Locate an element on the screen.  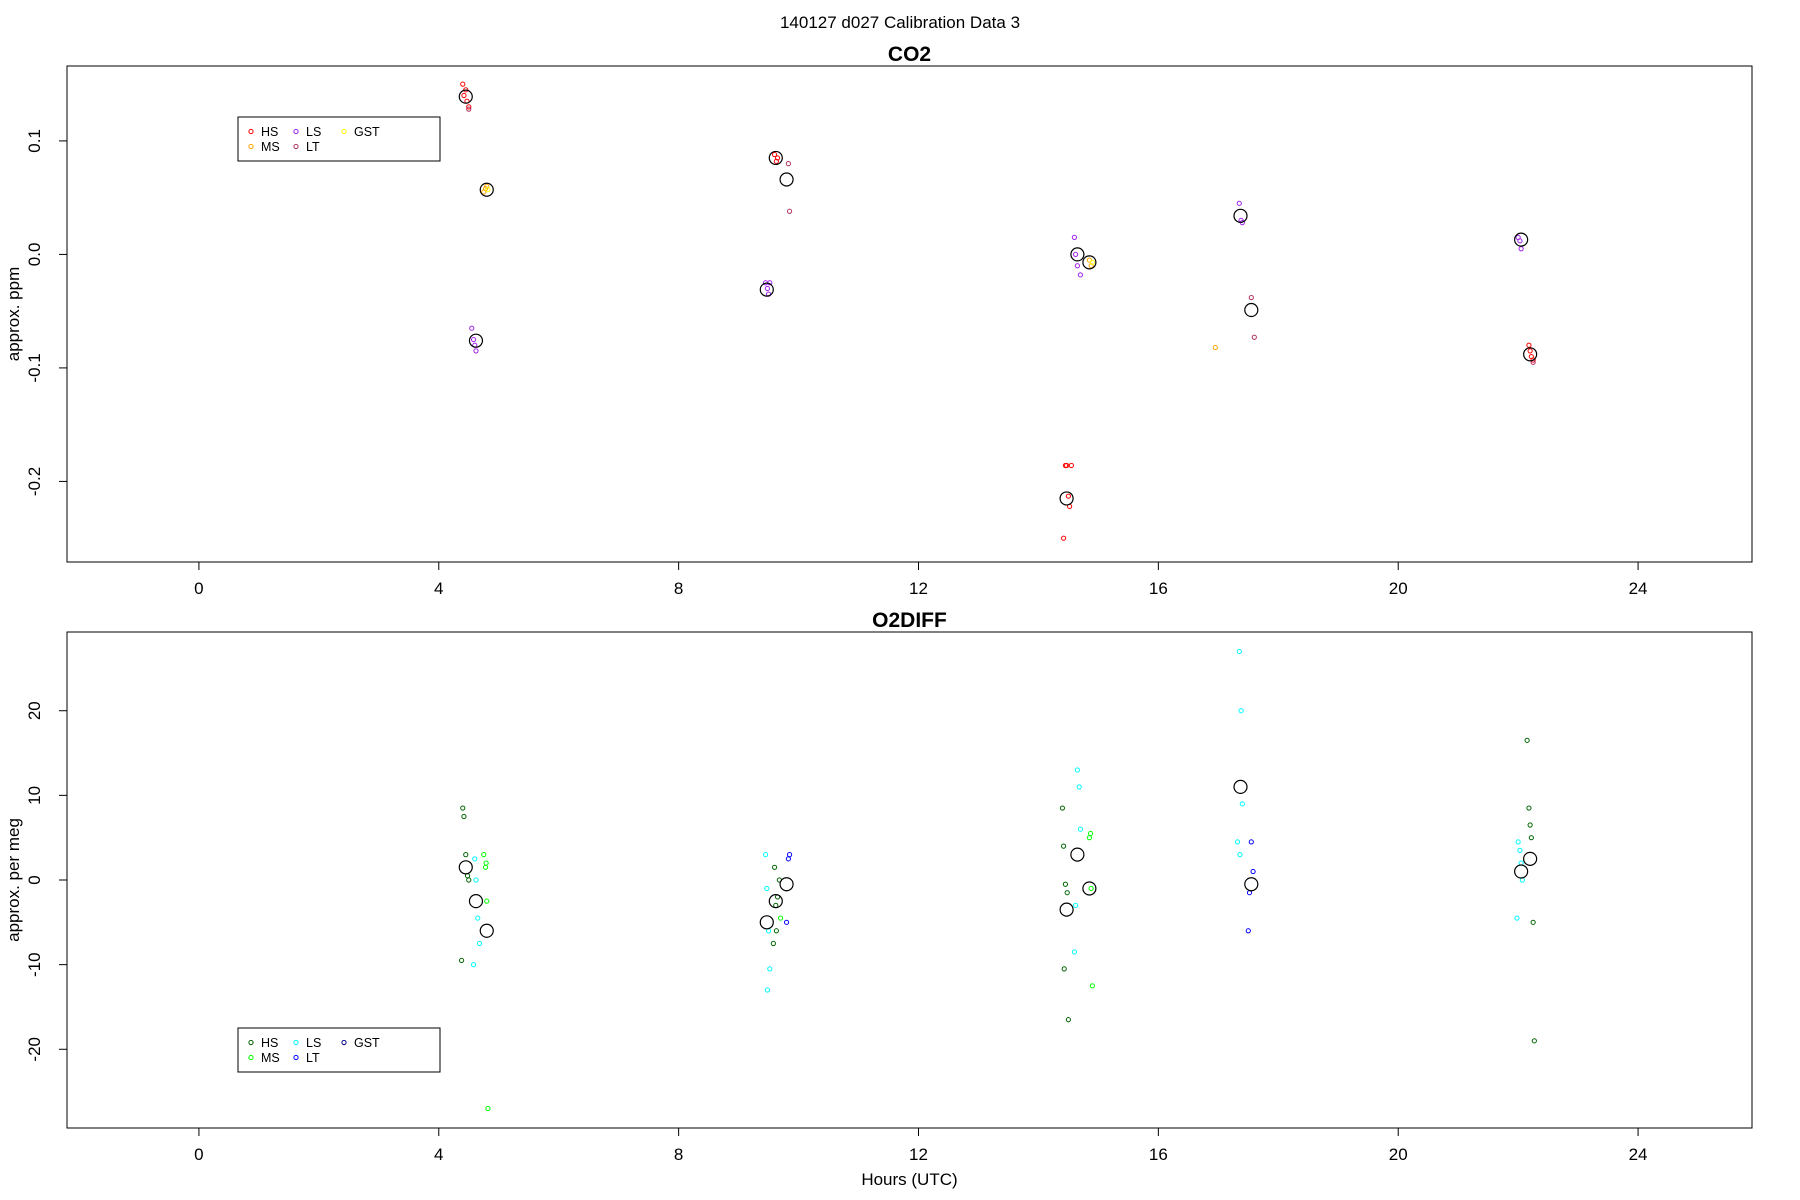
co2-point-ms is located at coordinates (1215, 347).